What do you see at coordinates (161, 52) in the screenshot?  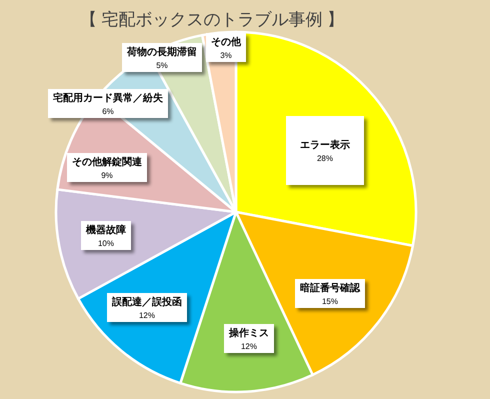 I see `slice-label: 荷物の長期滞留` at bounding box center [161, 52].